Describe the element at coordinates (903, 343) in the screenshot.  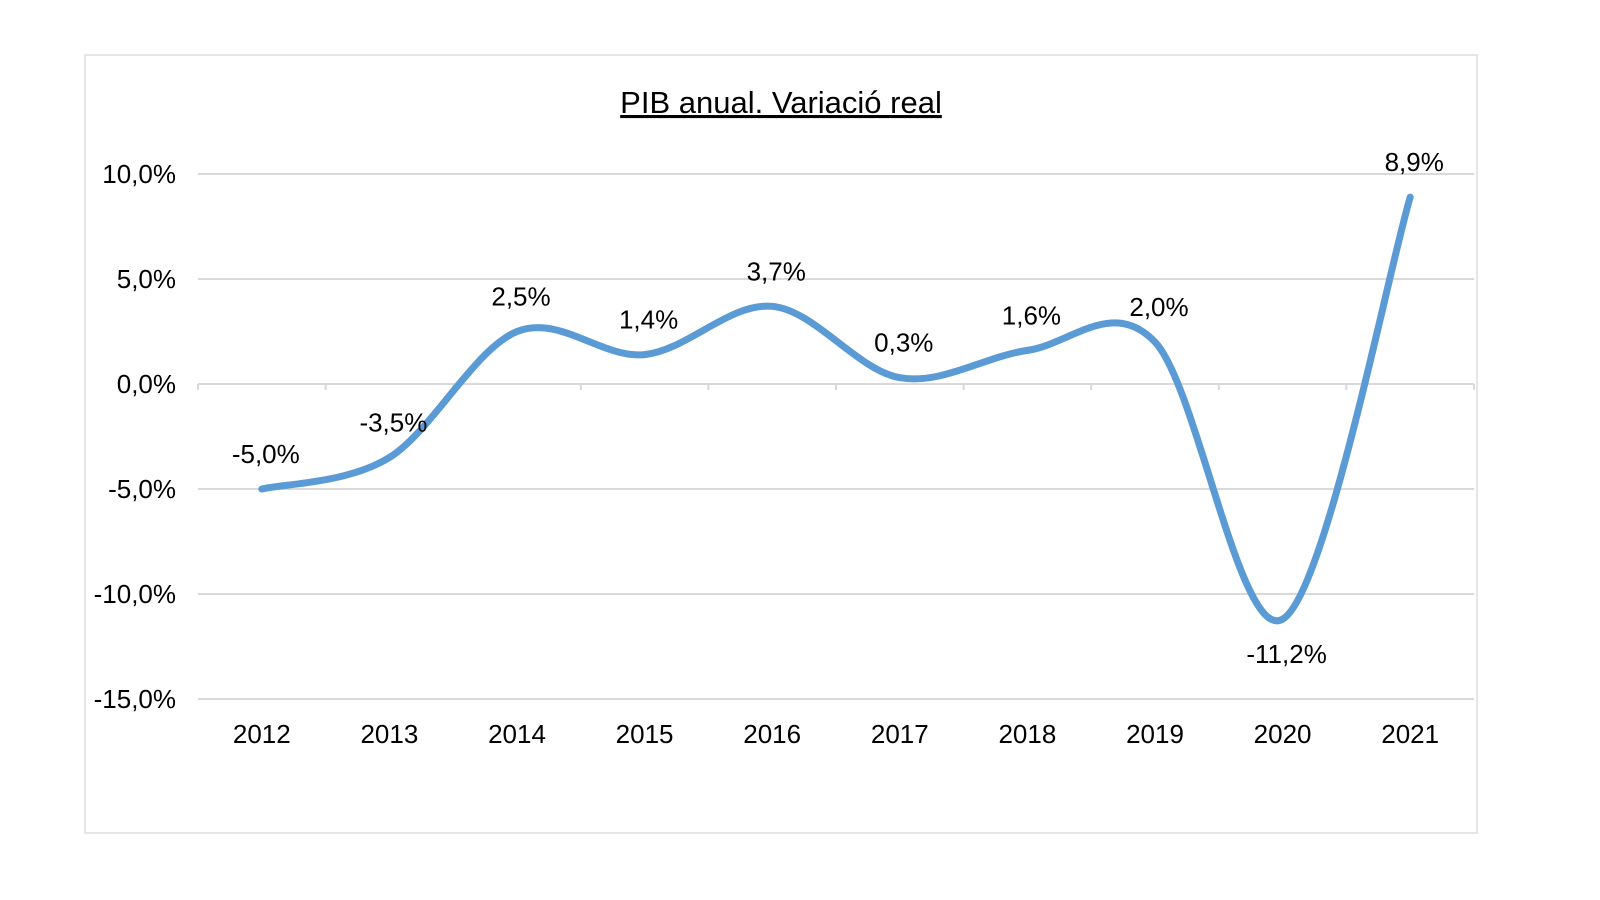
I see `data-label: 0,3%` at that location.